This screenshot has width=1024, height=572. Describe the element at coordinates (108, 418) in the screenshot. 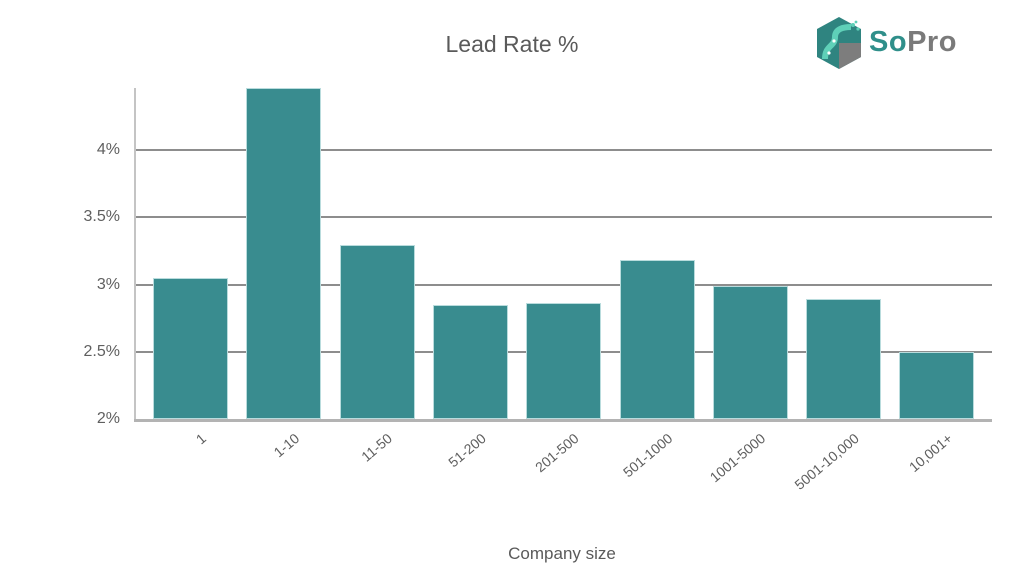

I see `y-tick-label: 2%` at that location.